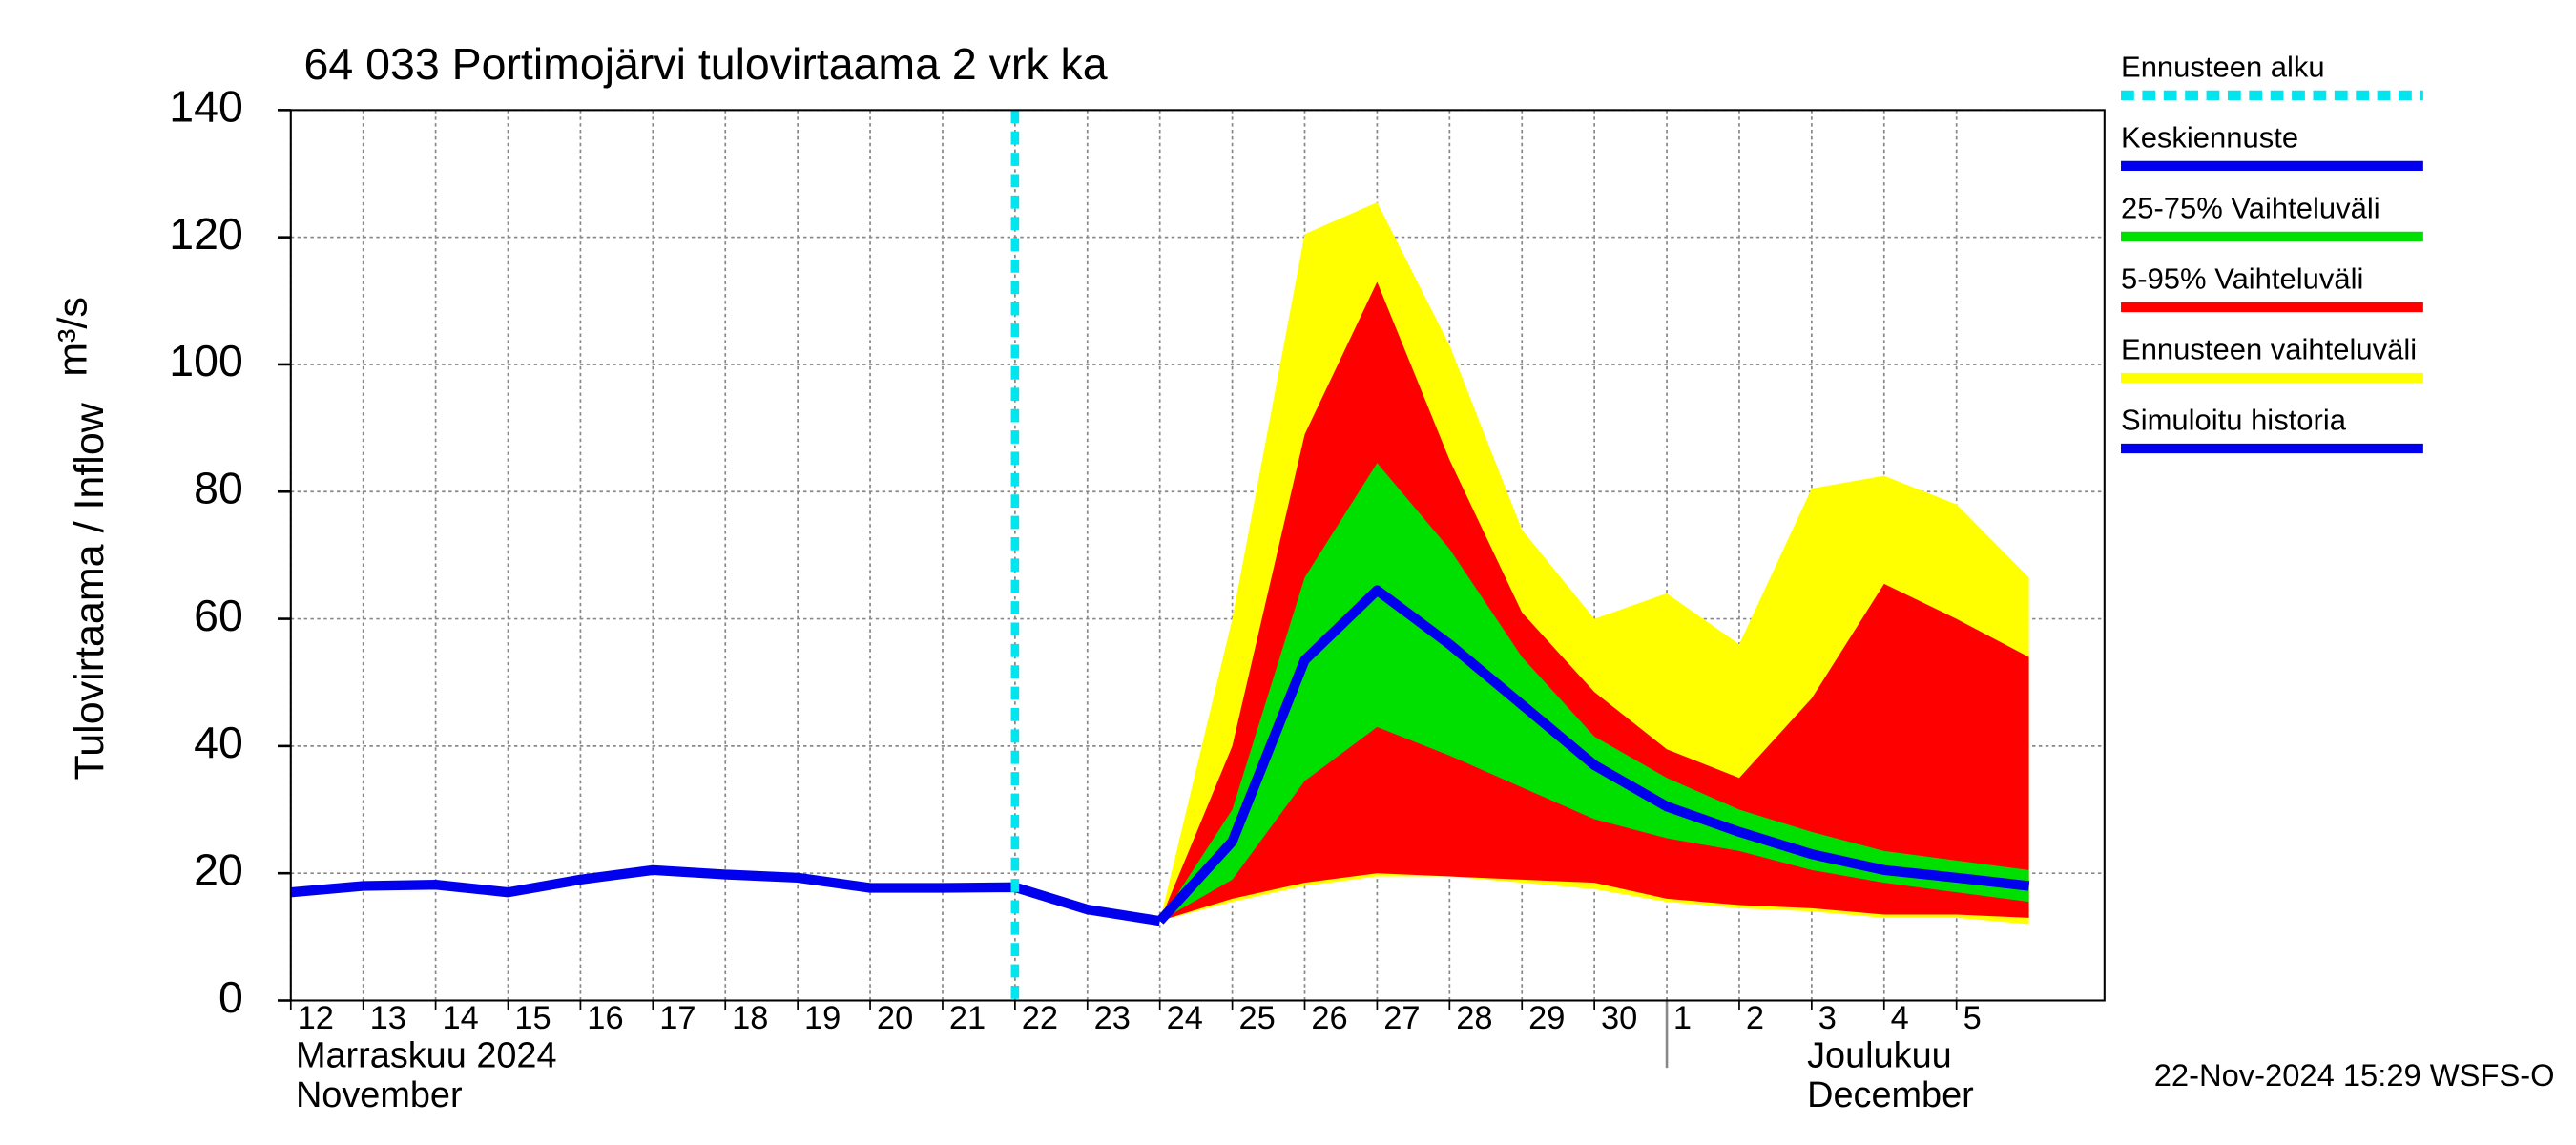 The image size is (2576, 1145). Describe the element at coordinates (1401, 1018) in the screenshot. I see `x-tick-label: 27` at that location.